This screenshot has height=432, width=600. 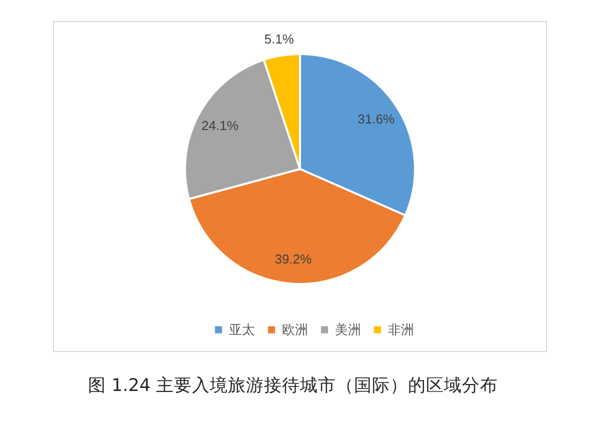 What do you see at coordinates (401, 330) in the screenshot?
I see `legend-label: 非洲` at bounding box center [401, 330].